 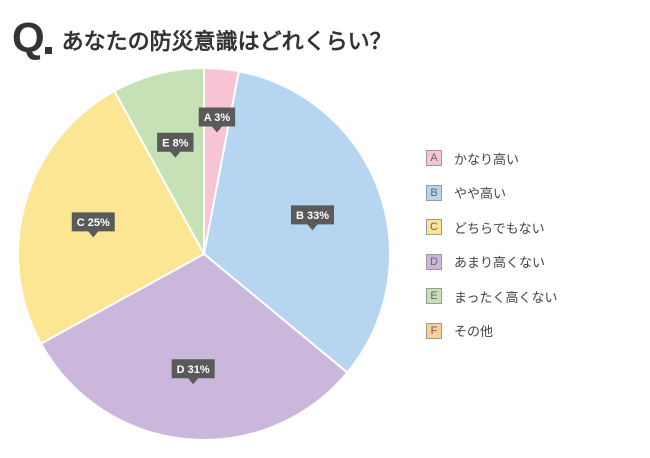 I want to click on legend-item-d: D あまり高くない, so click(x=491, y=262).